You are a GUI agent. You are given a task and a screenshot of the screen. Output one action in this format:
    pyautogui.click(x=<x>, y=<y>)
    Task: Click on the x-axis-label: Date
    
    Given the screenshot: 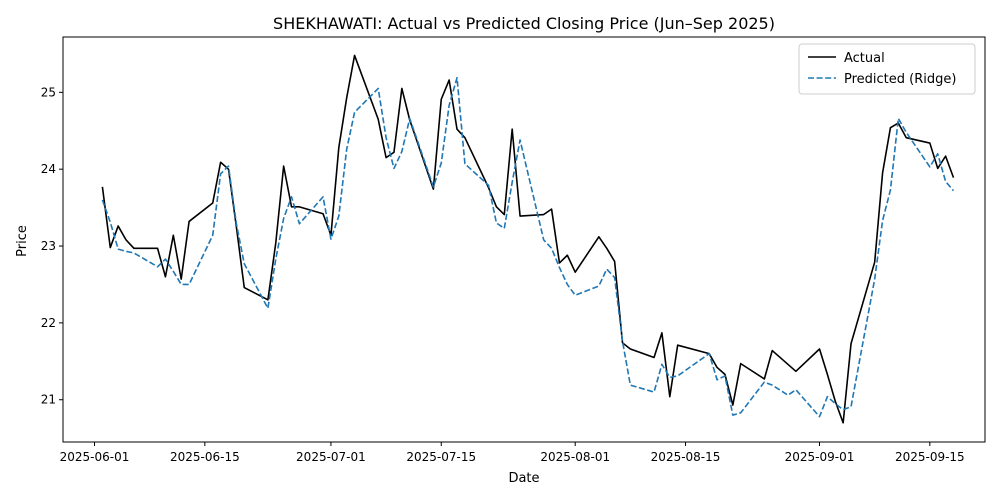 What is the action you would take?
    pyautogui.click(x=523, y=478)
    